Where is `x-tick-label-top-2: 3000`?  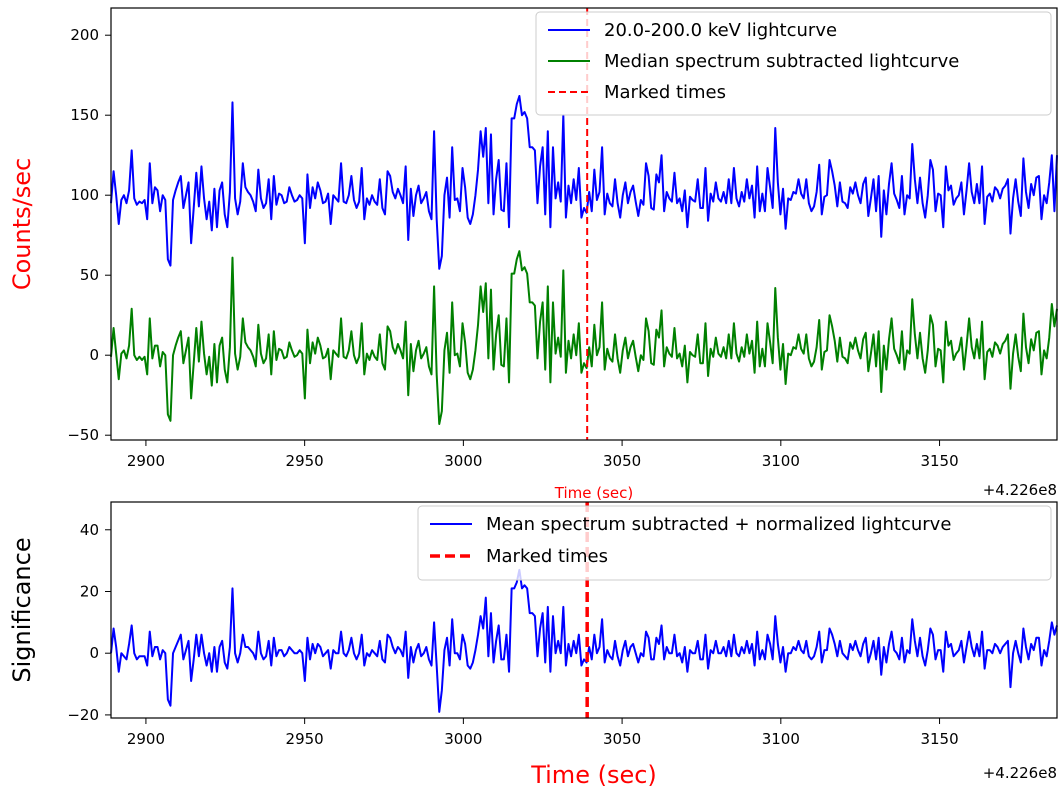 x-tick-label-top-2: 3000 is located at coordinates (463, 461).